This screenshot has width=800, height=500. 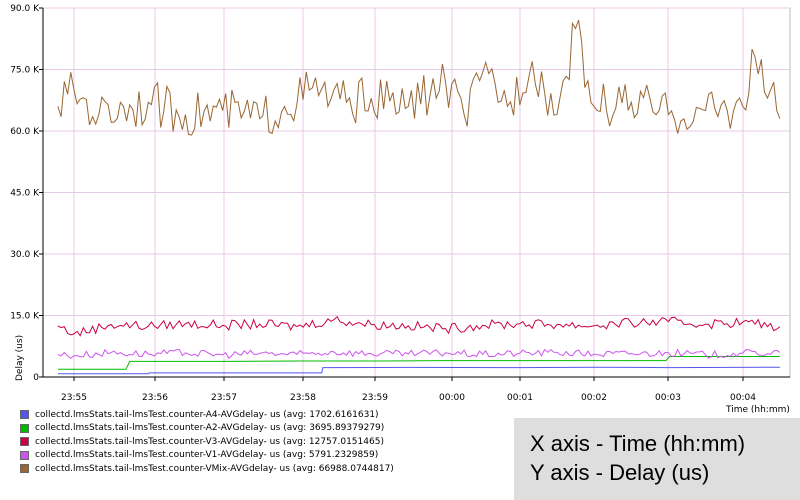 I want to click on x-tick-label: 23:56, so click(x=155, y=398).